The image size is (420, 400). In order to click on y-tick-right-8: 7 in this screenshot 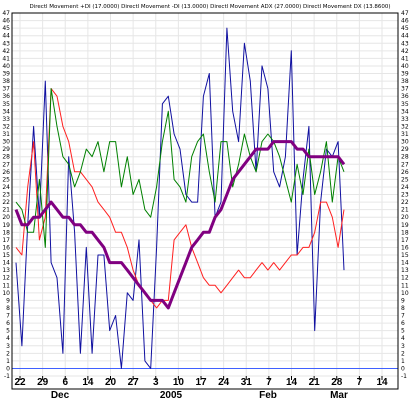, I will do `click(403, 316)`.